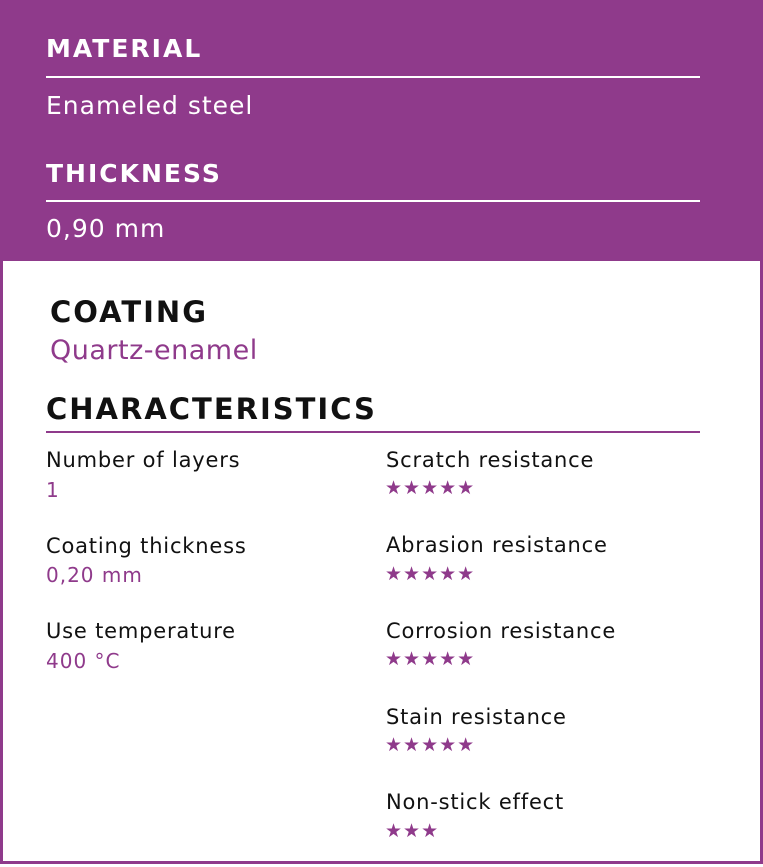 The width and height of the screenshot is (763, 867). I want to click on material-title: MATERIAL, so click(124, 48).